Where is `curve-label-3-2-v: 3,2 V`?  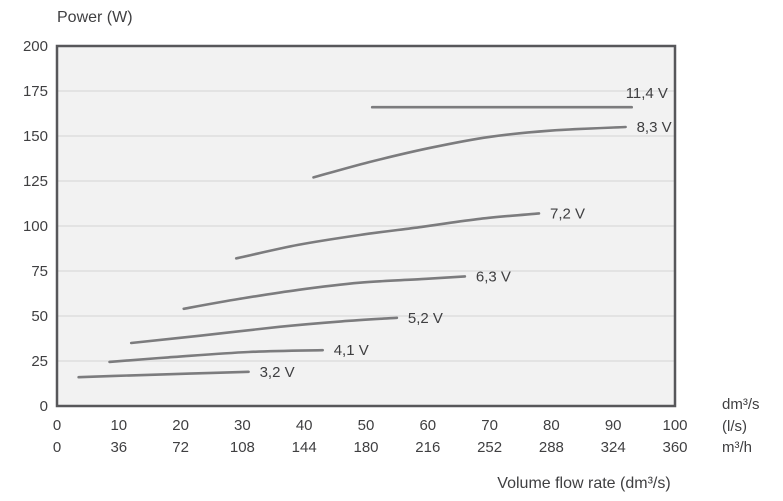 curve-label-3-2-v: 3,2 V is located at coordinates (277, 372).